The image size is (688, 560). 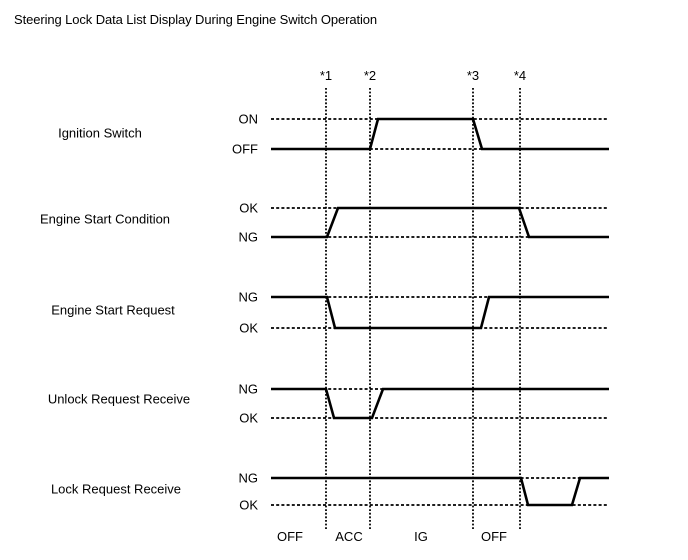 I want to click on phase-label-1-off: OFF, so click(x=290, y=536).